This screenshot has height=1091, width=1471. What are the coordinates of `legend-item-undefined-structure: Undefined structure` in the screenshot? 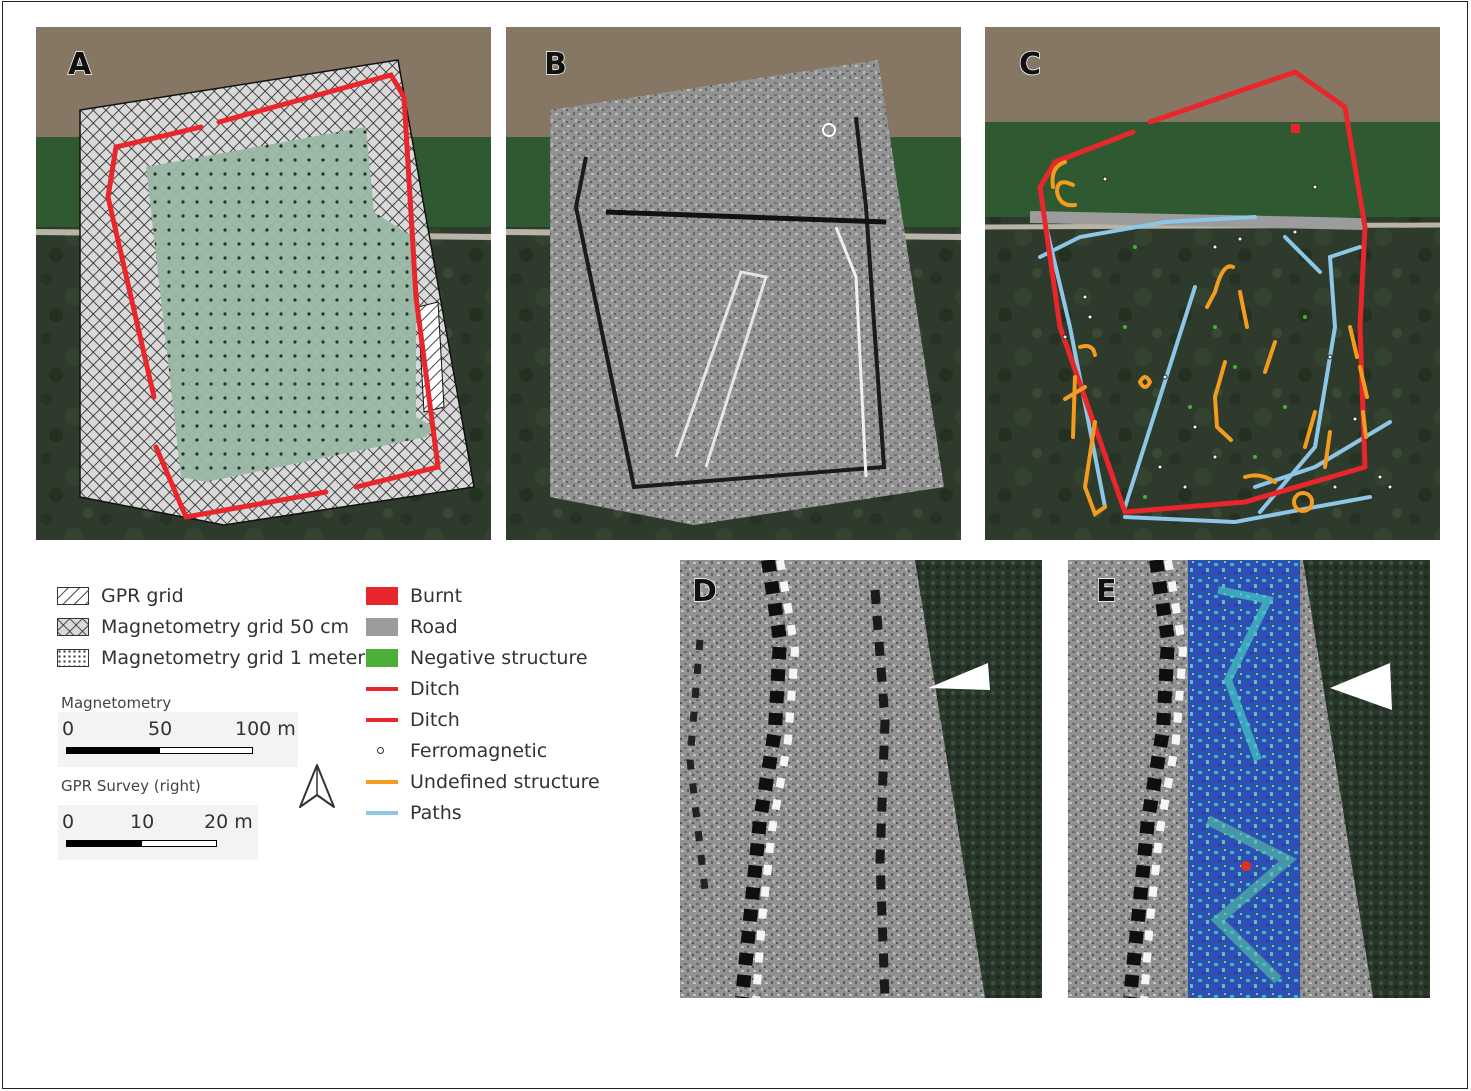 It's located at (483, 782).